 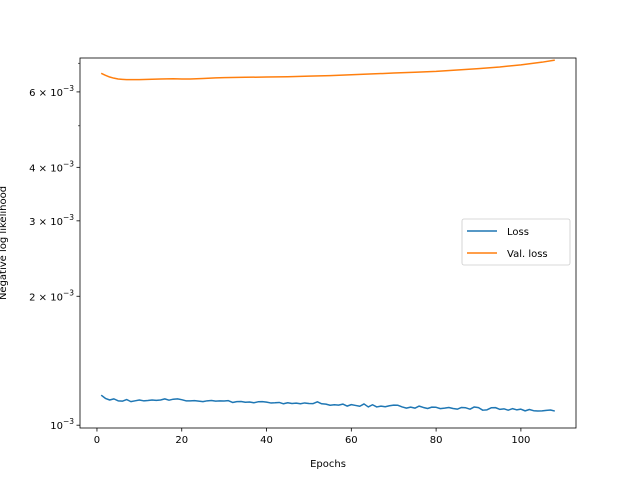 I want to click on y-axis: 10−3 2 × 10−3 3 × 10−3 4 × 10−3 6 × 10−3, so click(x=54, y=247).